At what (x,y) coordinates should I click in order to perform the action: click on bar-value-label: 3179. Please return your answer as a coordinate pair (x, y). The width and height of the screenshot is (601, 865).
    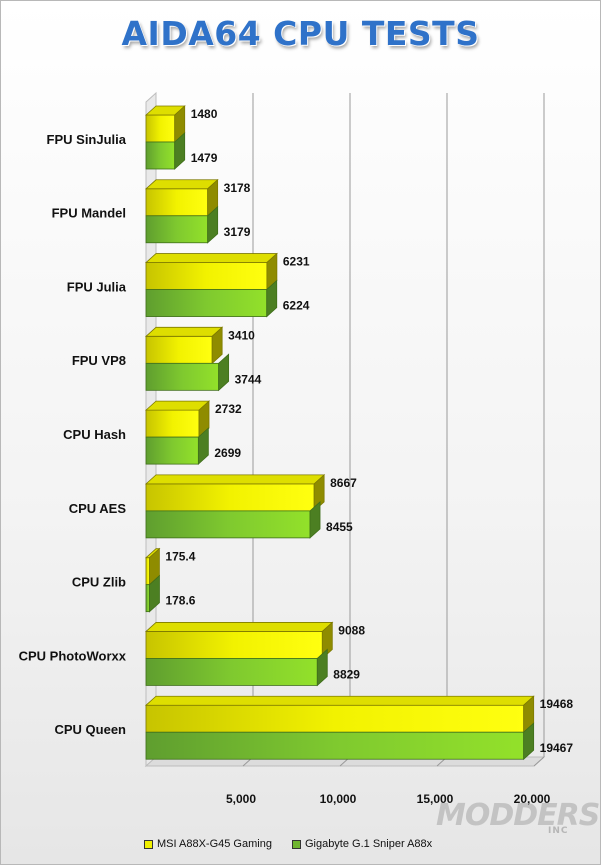
    Looking at the image, I should click on (237, 232).